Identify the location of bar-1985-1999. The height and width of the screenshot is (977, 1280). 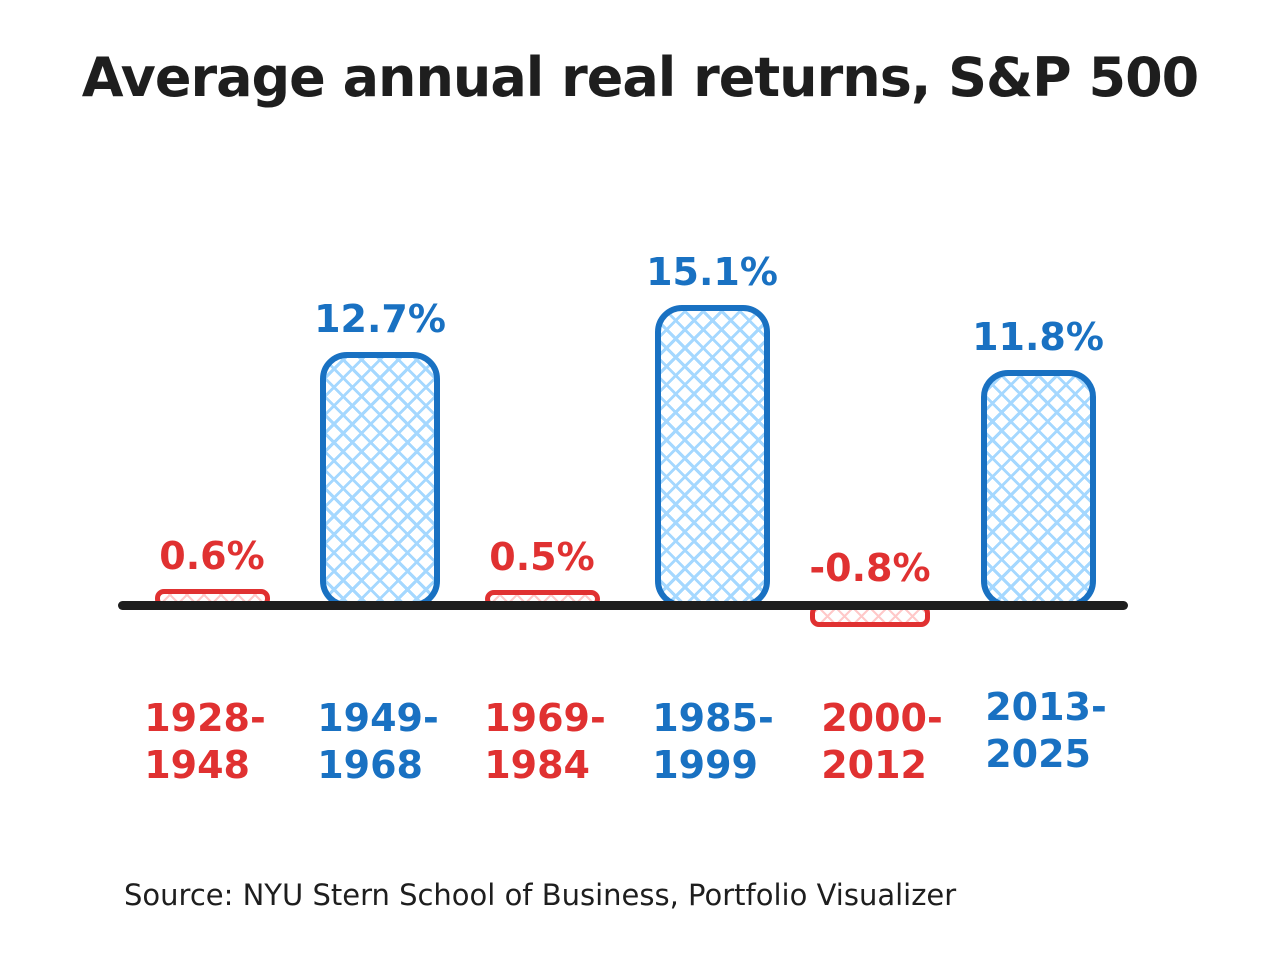
(712, 456).